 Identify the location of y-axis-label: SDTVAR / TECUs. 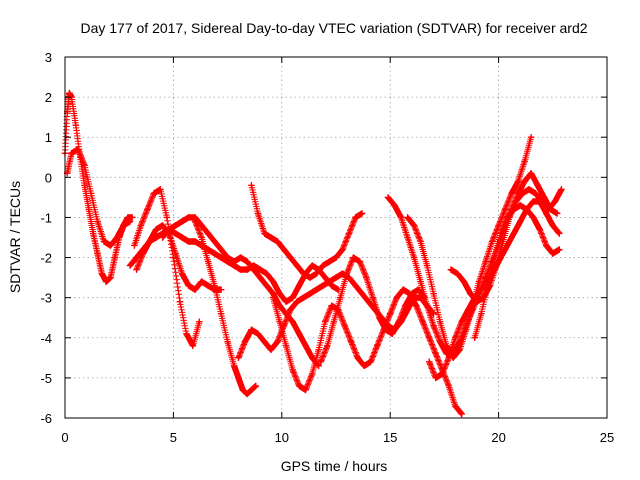
(15, 237).